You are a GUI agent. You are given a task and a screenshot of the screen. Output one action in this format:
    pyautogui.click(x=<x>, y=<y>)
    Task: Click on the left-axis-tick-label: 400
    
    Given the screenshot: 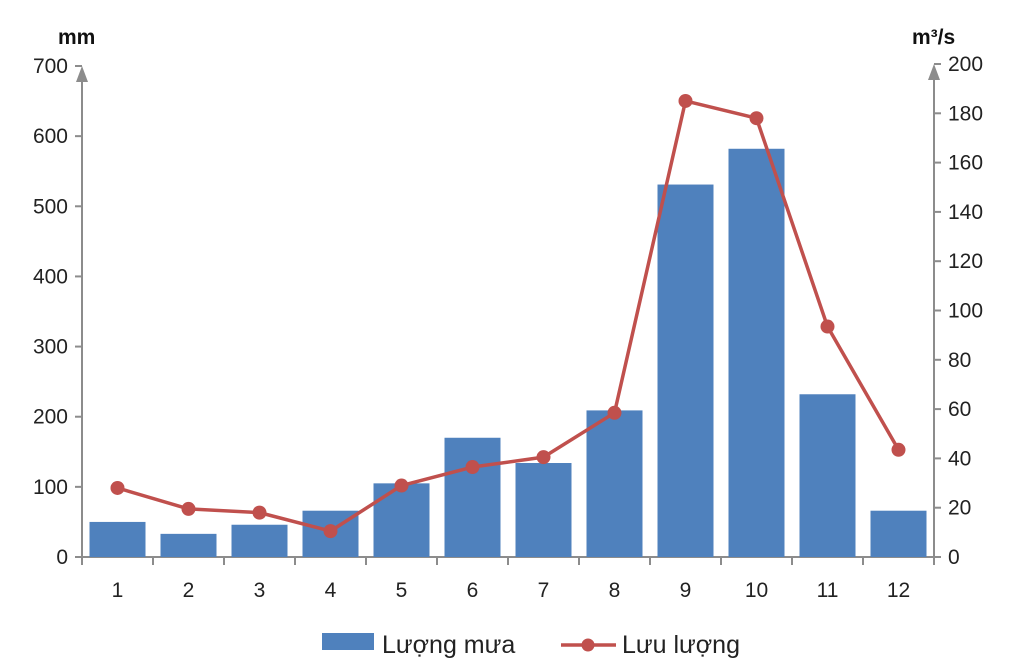 What is the action you would take?
    pyautogui.click(x=50, y=276)
    